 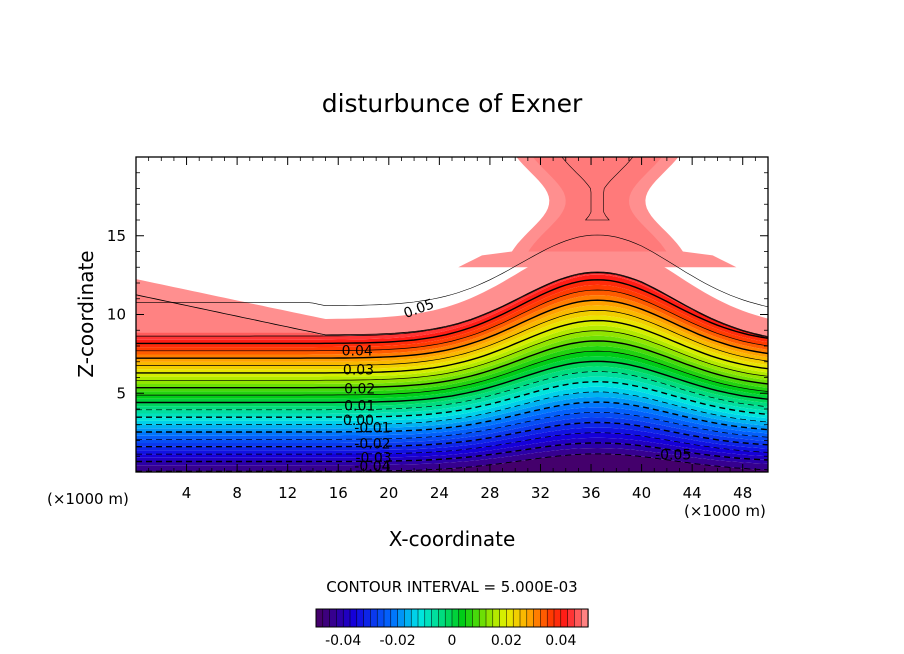 I want to click on saddle-core, so click(x=597, y=204).